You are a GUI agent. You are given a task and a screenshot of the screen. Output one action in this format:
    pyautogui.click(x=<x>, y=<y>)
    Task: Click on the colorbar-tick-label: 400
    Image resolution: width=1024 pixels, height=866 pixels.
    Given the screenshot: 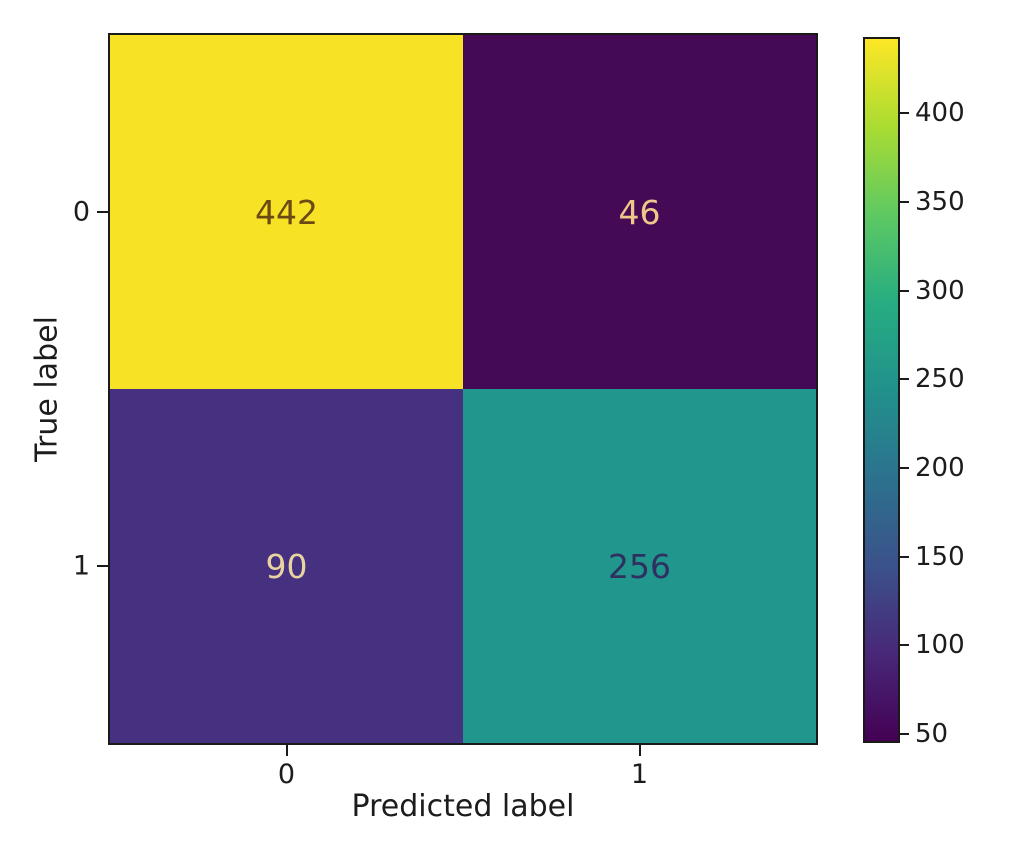 What is the action you would take?
    pyautogui.click(x=940, y=113)
    